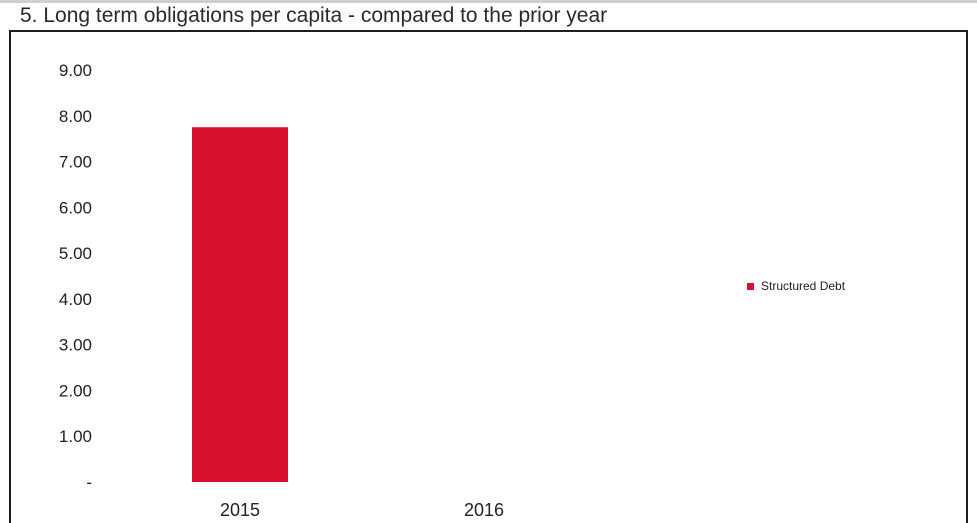 Image resolution: width=977 pixels, height=523 pixels. What do you see at coordinates (75, 70) in the screenshot?
I see `y-tick-label: 9.00` at bounding box center [75, 70].